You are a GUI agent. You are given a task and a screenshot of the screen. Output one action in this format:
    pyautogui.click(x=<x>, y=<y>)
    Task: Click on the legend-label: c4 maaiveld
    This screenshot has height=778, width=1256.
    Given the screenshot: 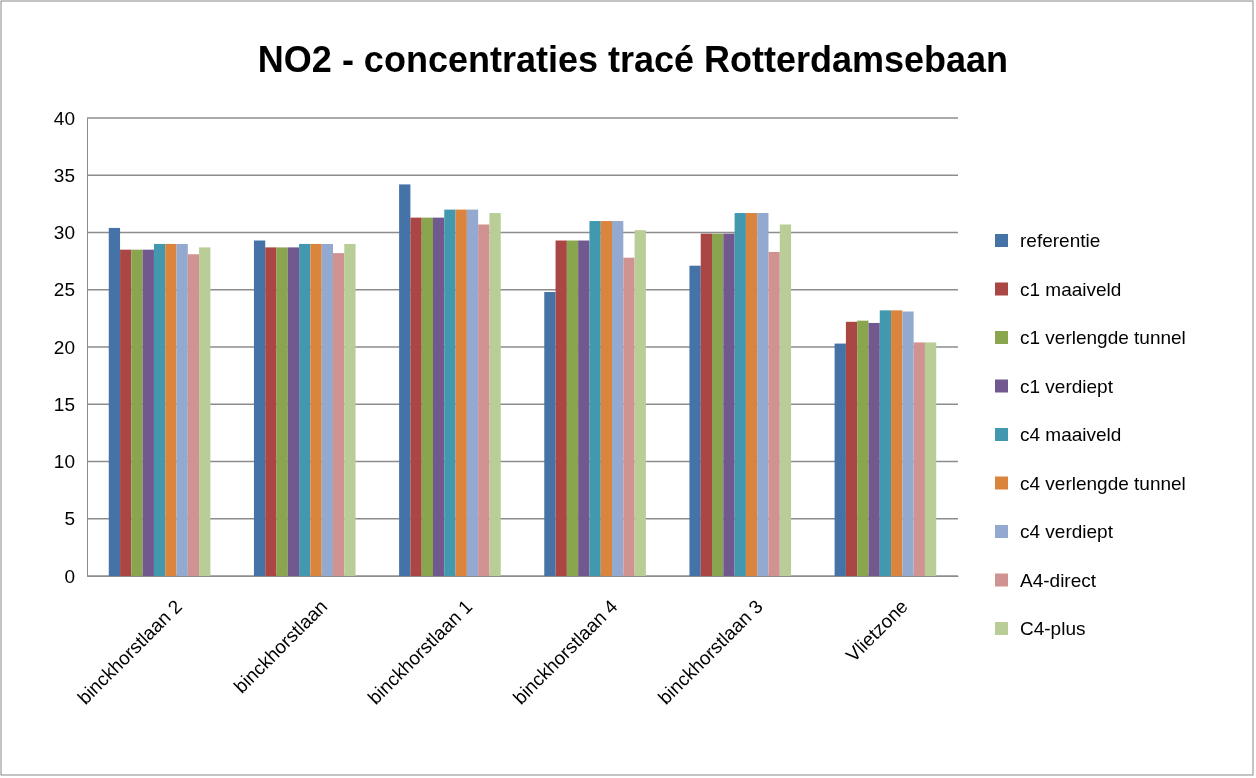 What is the action you would take?
    pyautogui.click(x=1071, y=434)
    